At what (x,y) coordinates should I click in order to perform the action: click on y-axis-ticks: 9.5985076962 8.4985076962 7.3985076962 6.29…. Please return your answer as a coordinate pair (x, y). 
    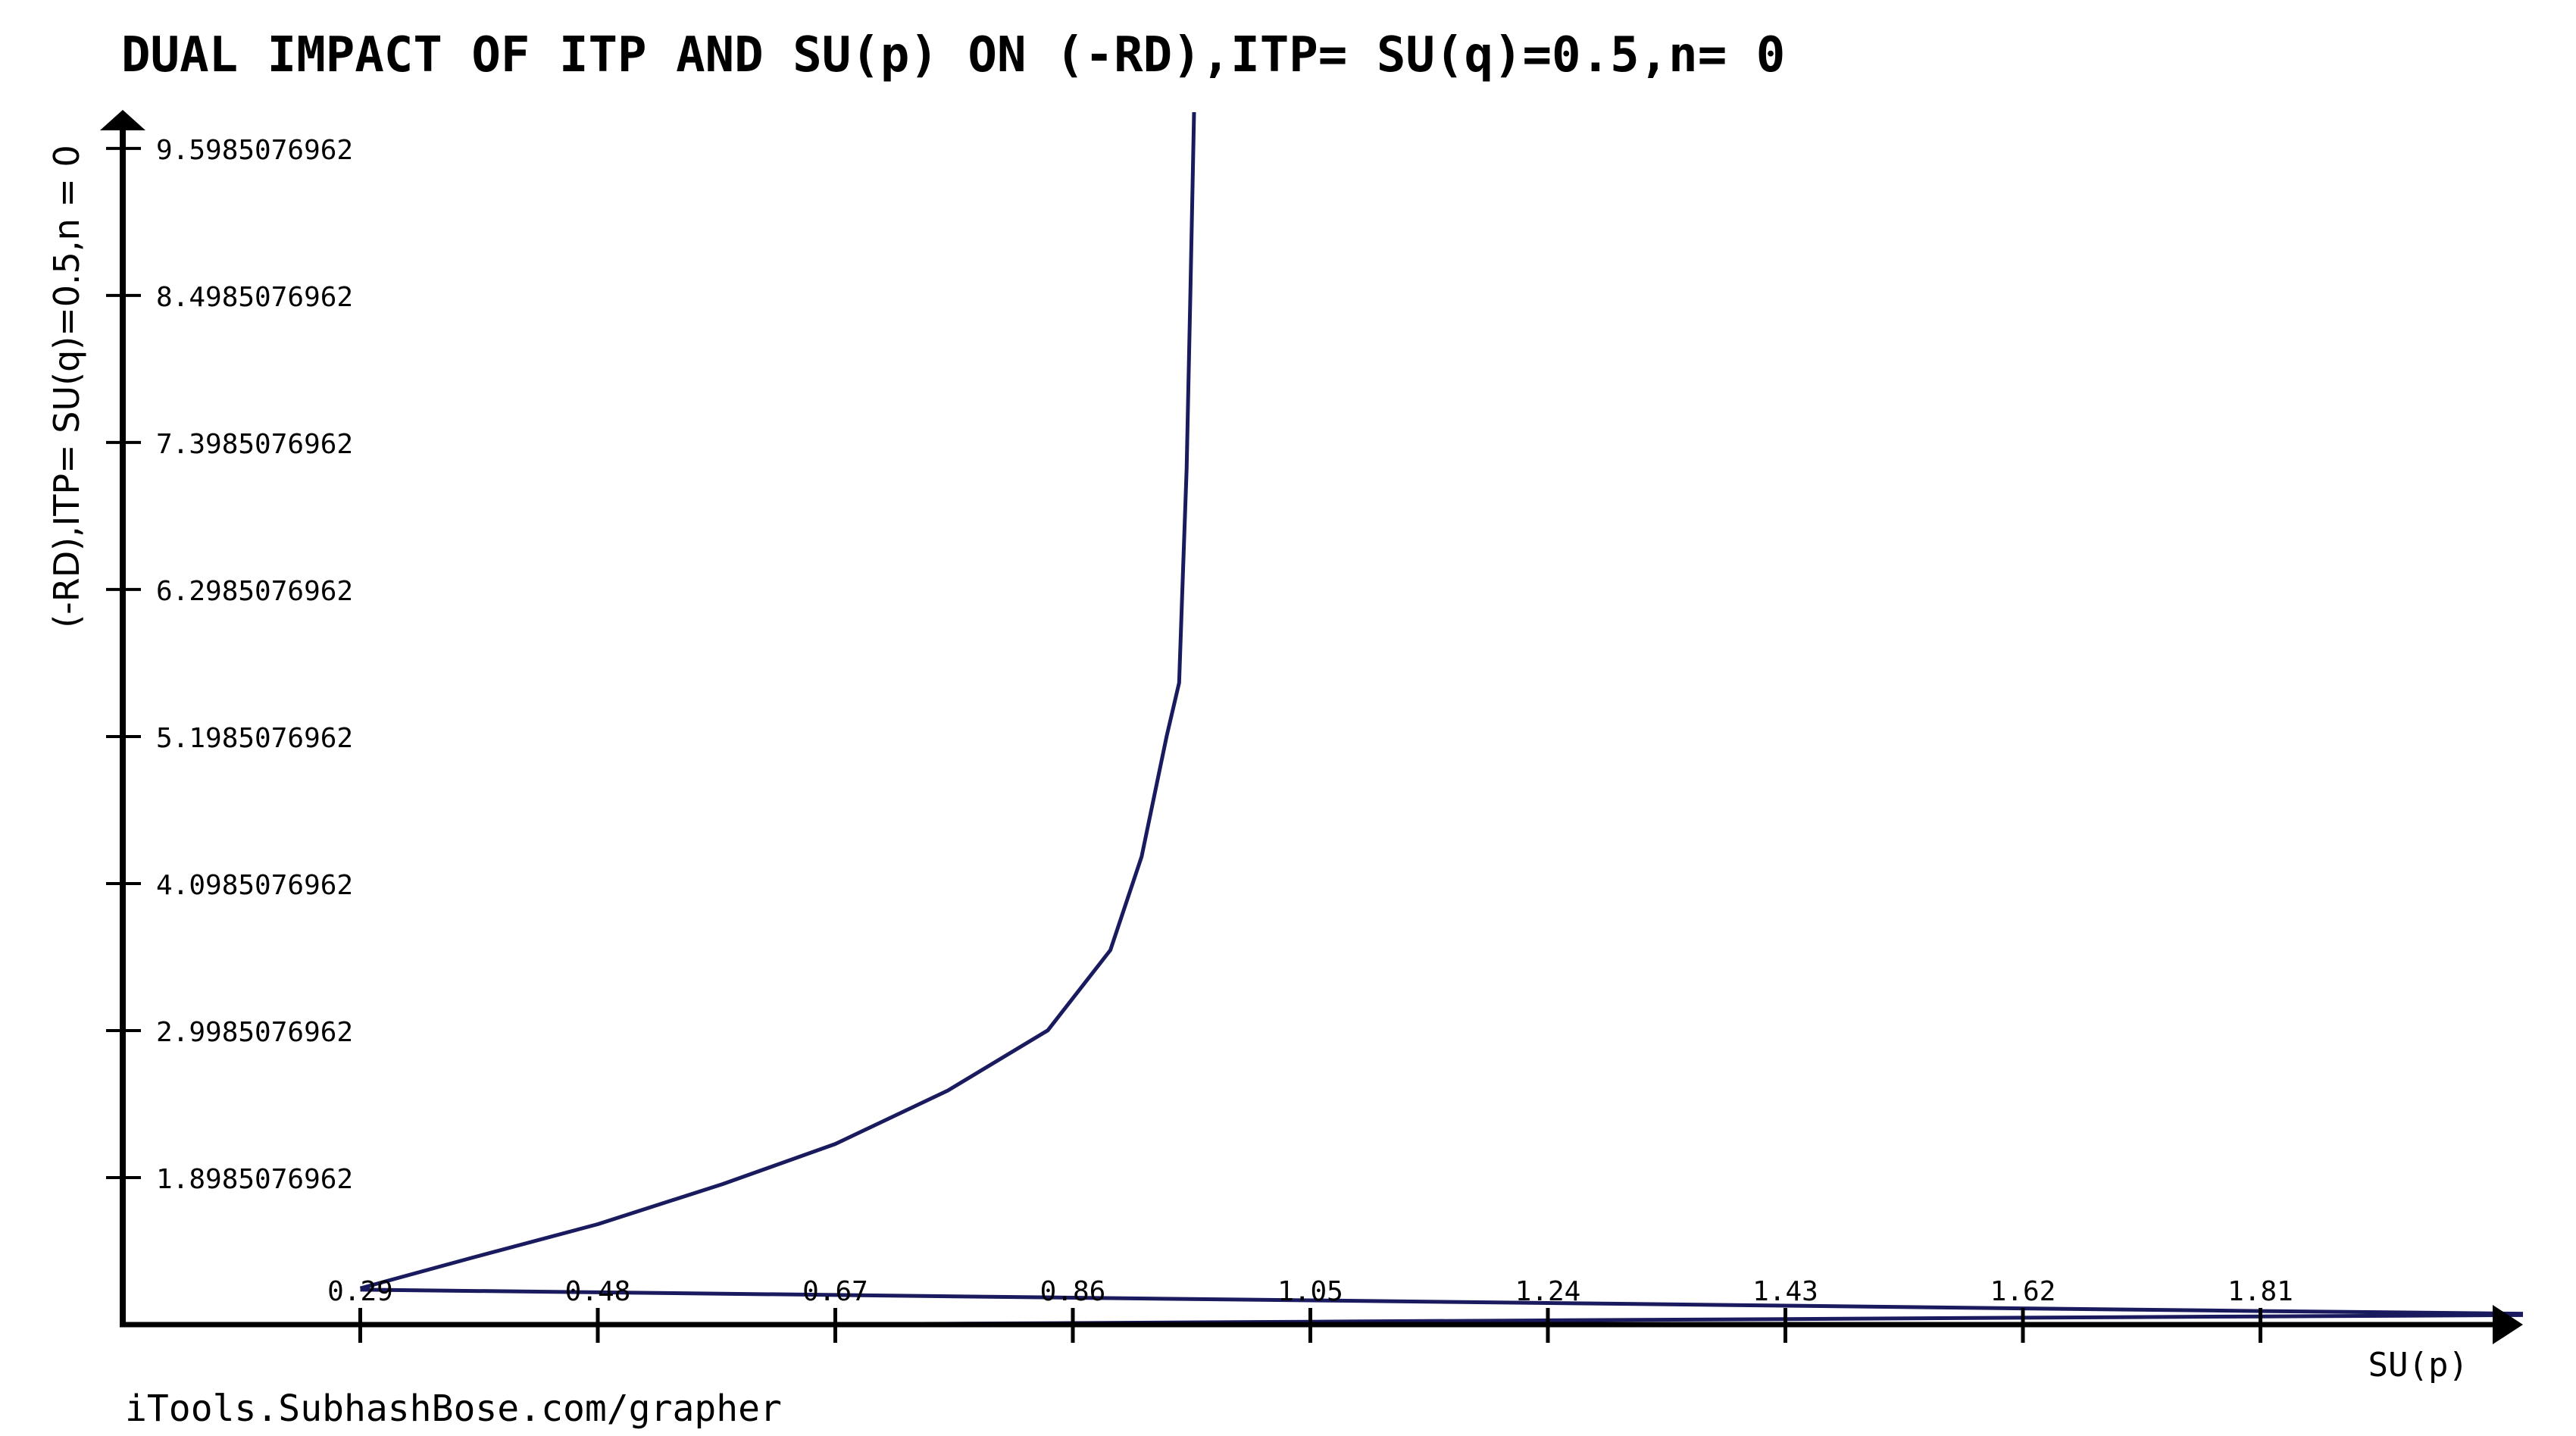
    Looking at the image, I should click on (230, 665).